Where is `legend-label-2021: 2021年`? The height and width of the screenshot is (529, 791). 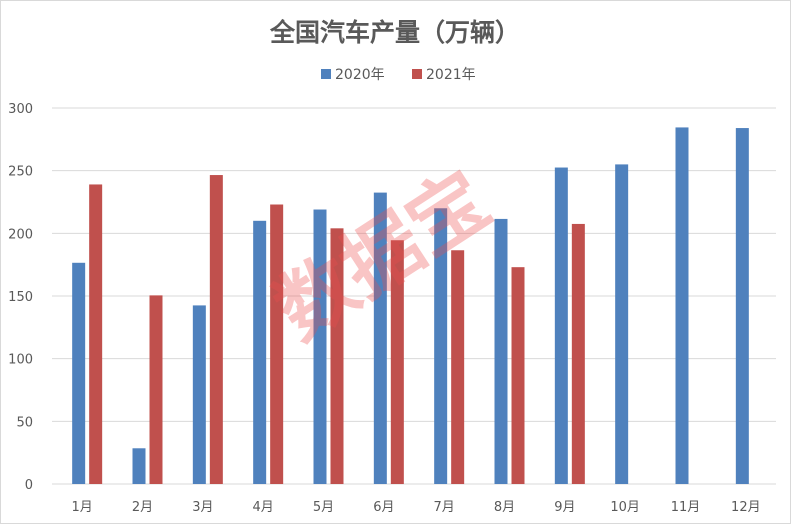
legend-label-2021: 2021年 is located at coordinates (451, 75).